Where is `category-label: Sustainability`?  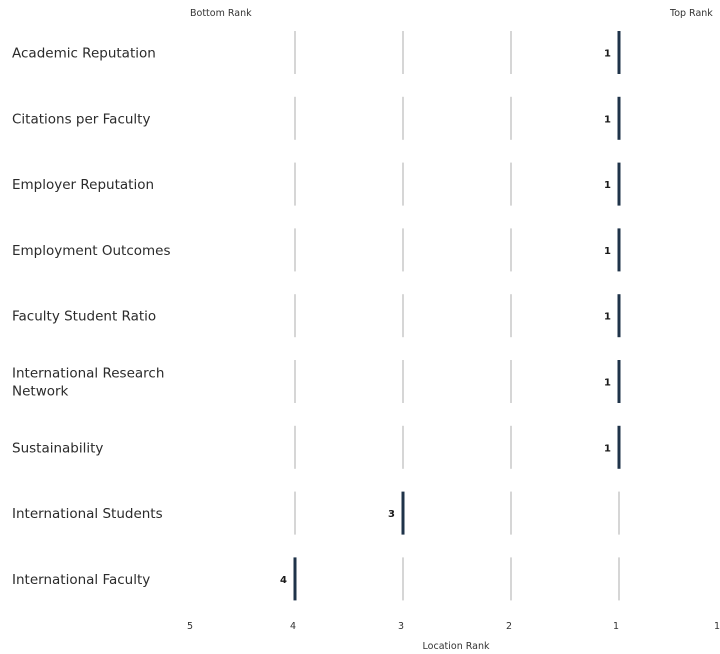 category-label: Sustainability is located at coordinates (57, 448).